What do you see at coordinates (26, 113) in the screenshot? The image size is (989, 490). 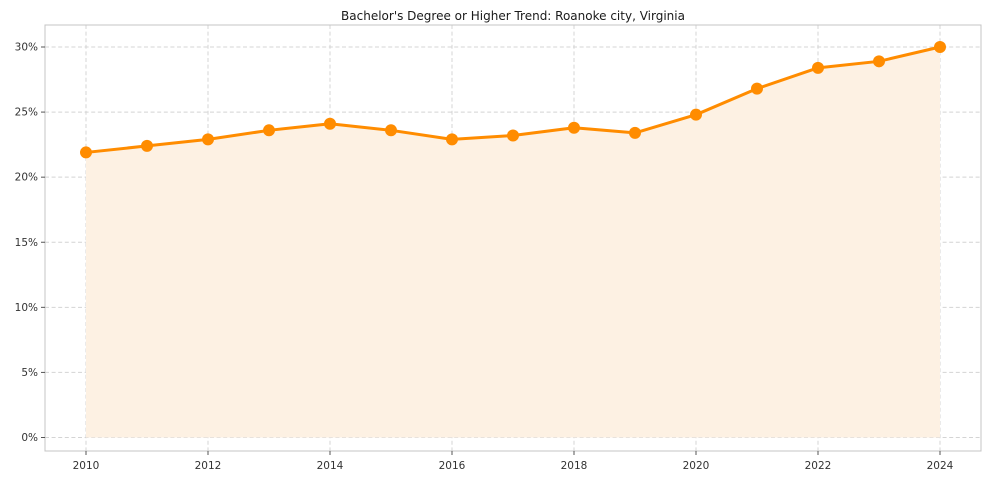 I see `y-tick-label: 25%` at bounding box center [26, 113].